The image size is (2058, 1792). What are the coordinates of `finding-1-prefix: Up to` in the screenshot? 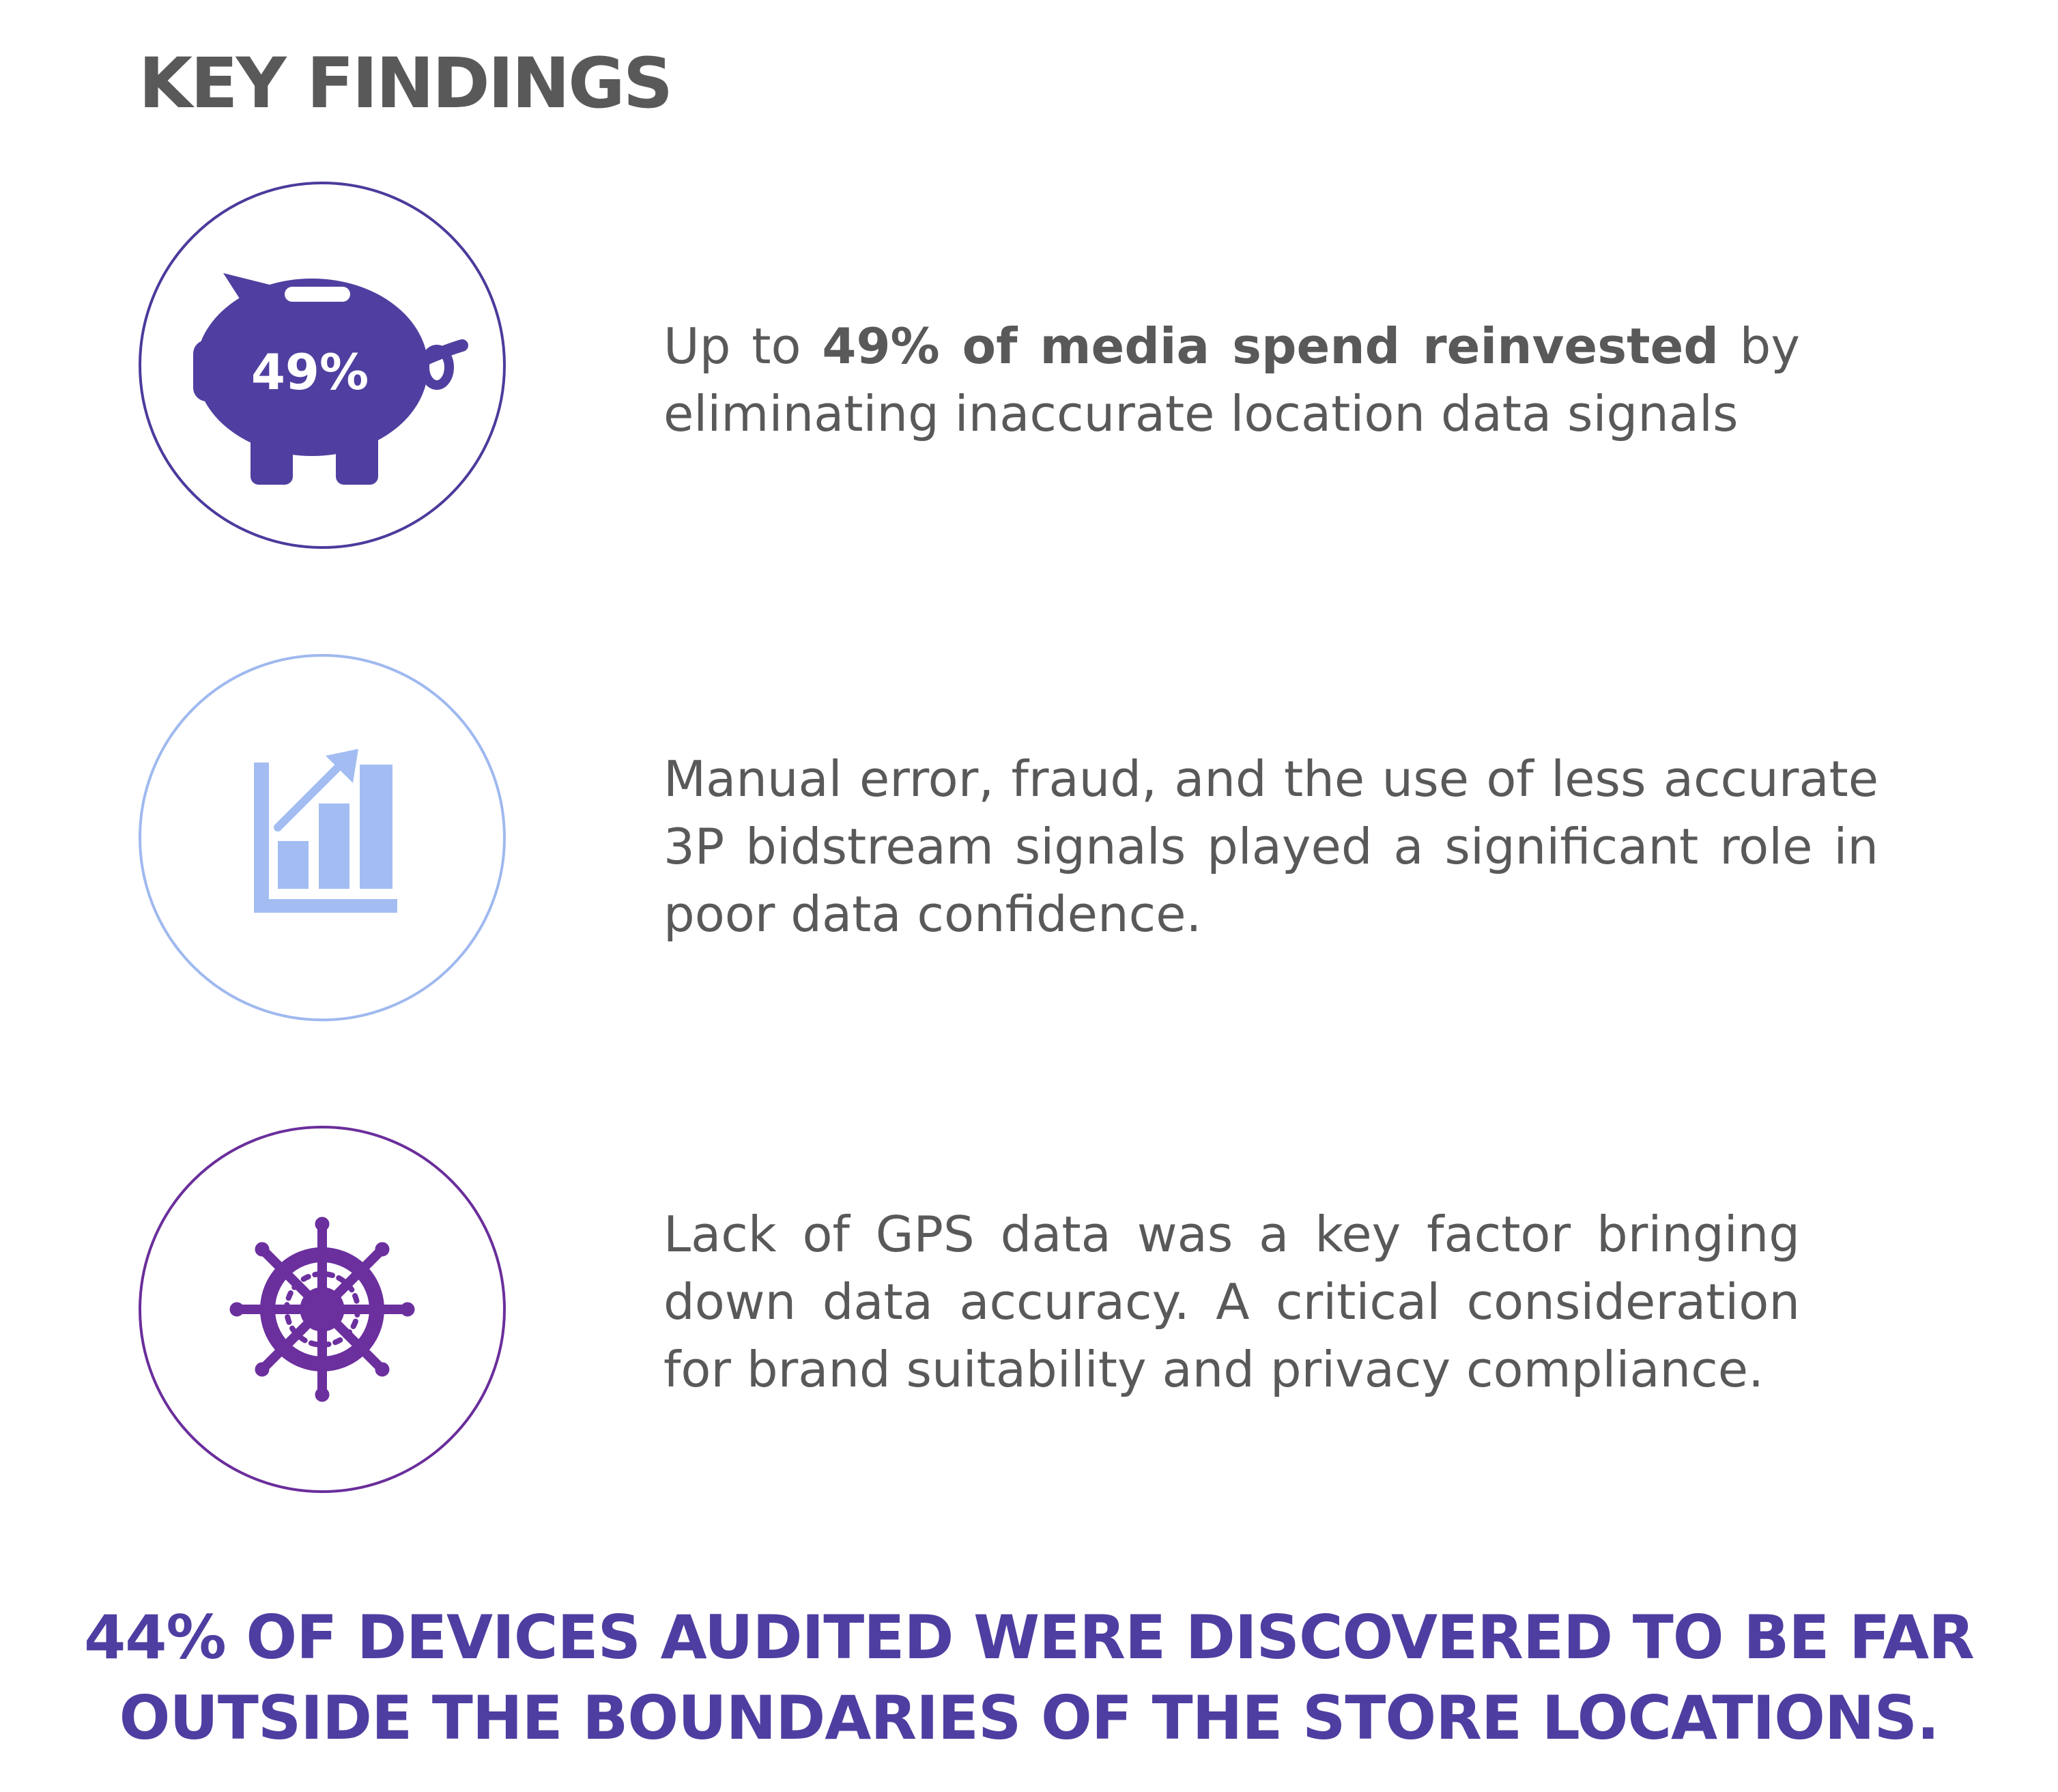 It's located at (743, 346).